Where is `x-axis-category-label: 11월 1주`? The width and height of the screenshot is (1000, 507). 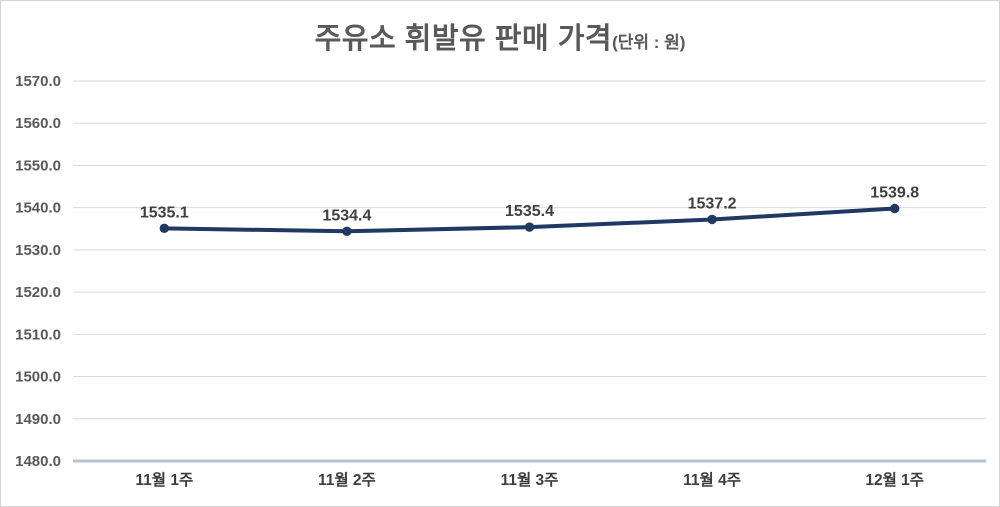 x-axis-category-label: 11월 1주 is located at coordinates (164, 480).